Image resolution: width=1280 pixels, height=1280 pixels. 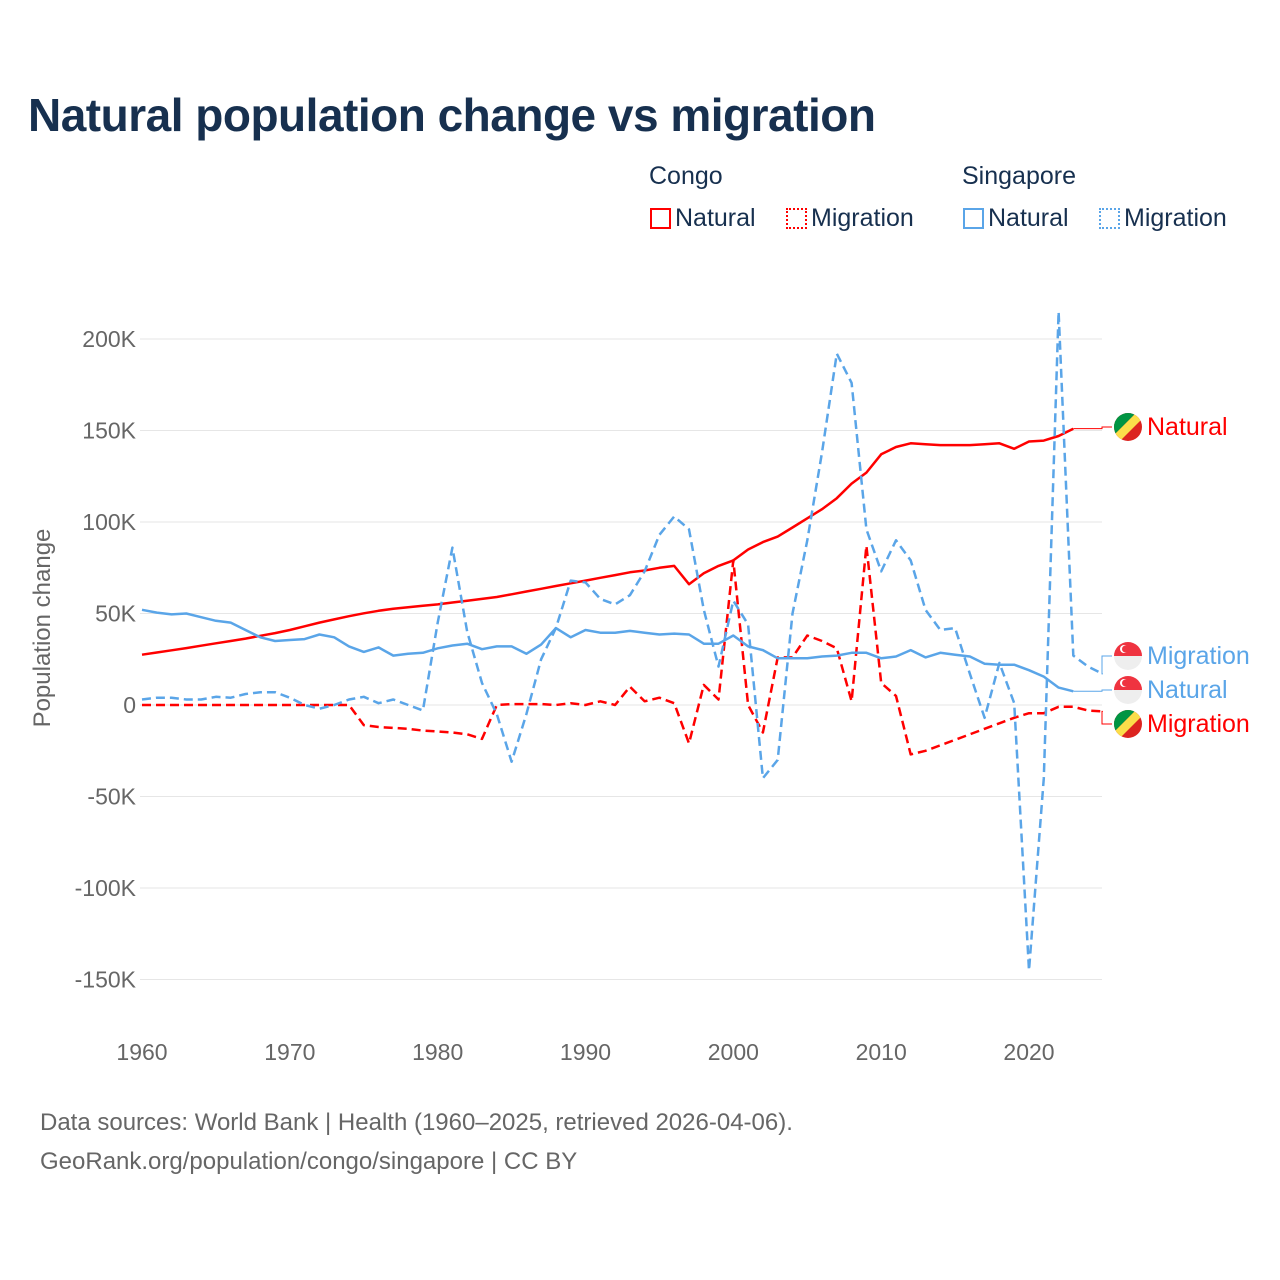 I want to click on y-tick-label: 0, so click(x=129, y=705).